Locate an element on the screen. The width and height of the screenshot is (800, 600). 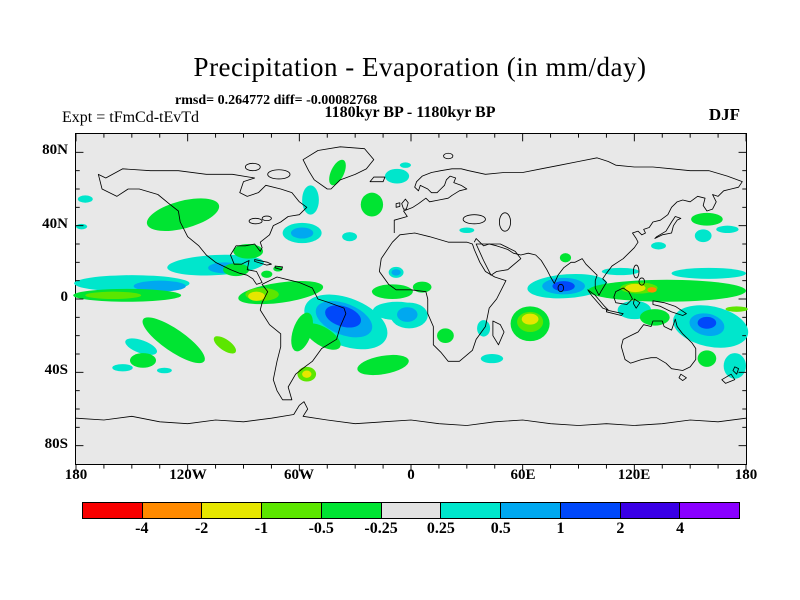
x-tick-label-60e: 60E is located at coordinates (523, 475).